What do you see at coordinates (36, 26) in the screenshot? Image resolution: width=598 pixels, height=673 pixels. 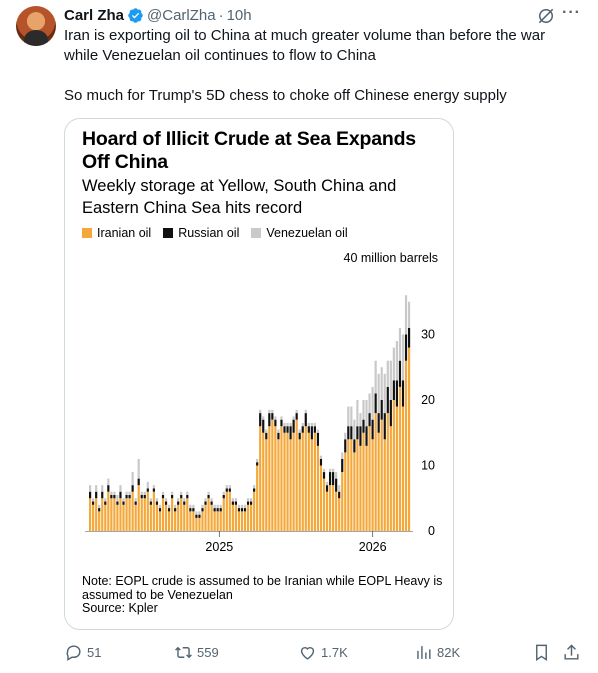 I see `avatar` at bounding box center [36, 26].